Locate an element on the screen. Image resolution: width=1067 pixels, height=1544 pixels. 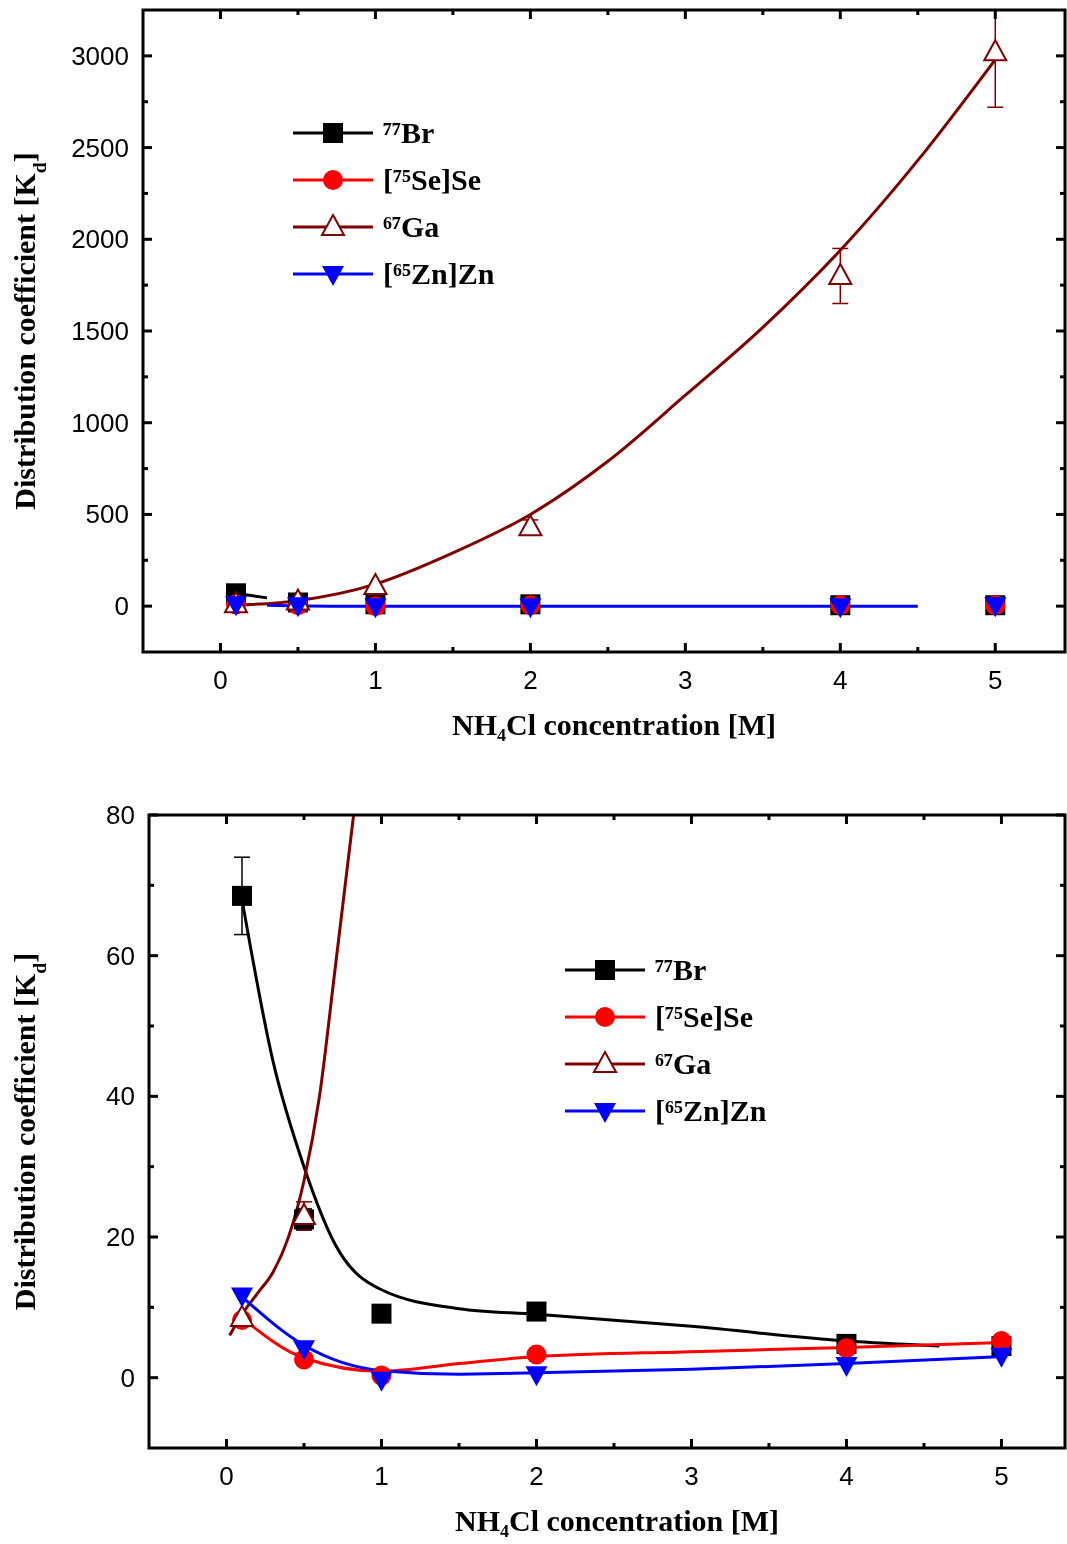
y-tick-label: 2500 is located at coordinates (100, 147).